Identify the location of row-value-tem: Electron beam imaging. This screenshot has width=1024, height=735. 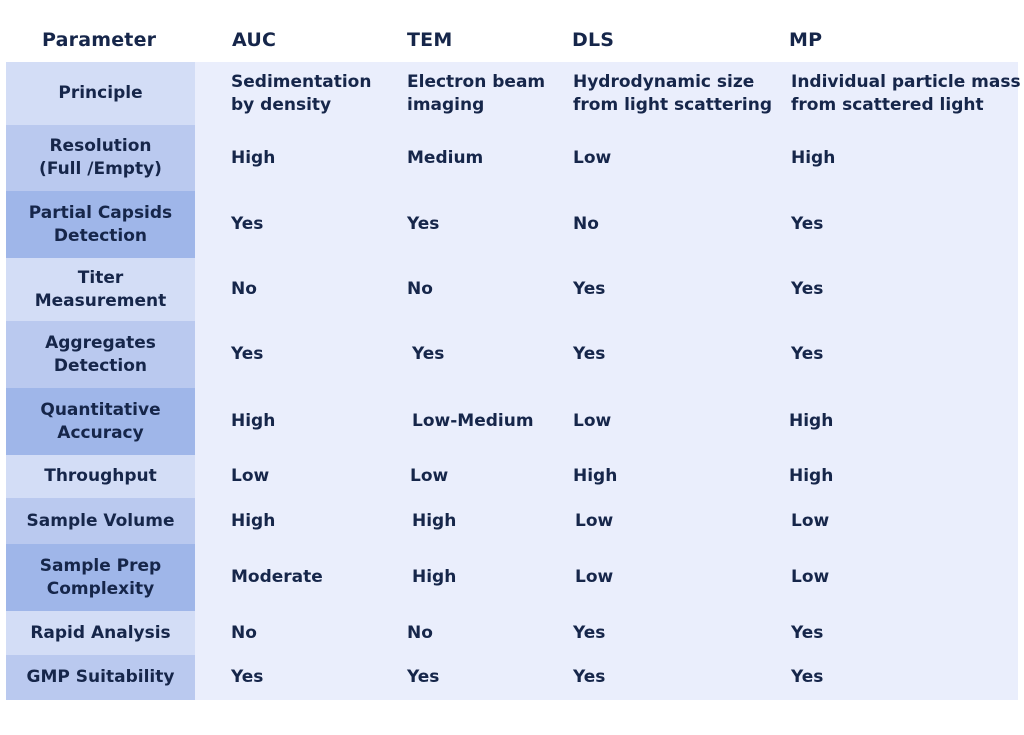
(476, 93).